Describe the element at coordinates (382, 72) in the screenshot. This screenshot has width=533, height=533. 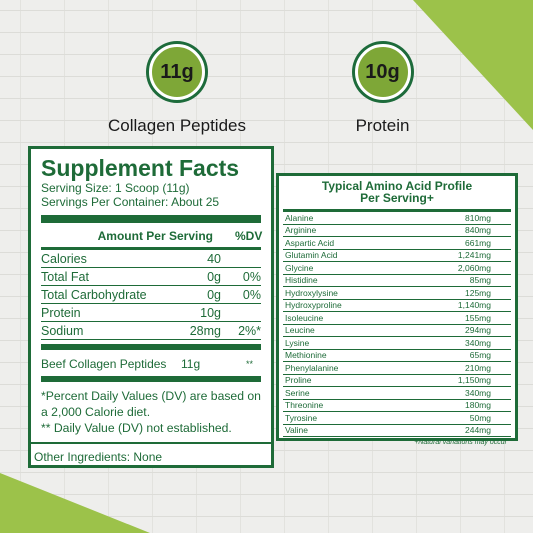
I see `protein-badge-circle: 10g` at that location.